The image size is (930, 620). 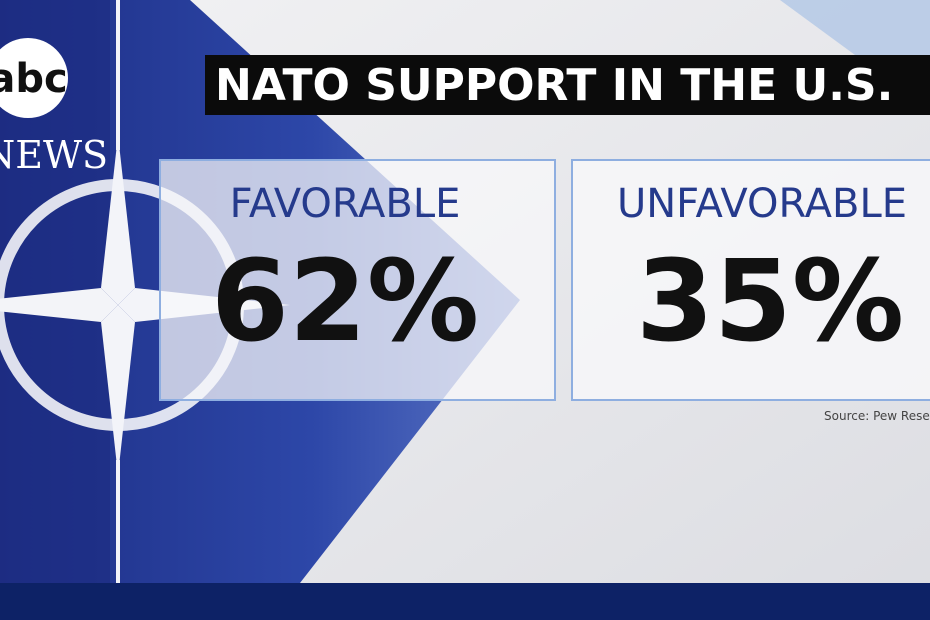 I want to click on abc-logo-circle, so click(x=34, y=78).